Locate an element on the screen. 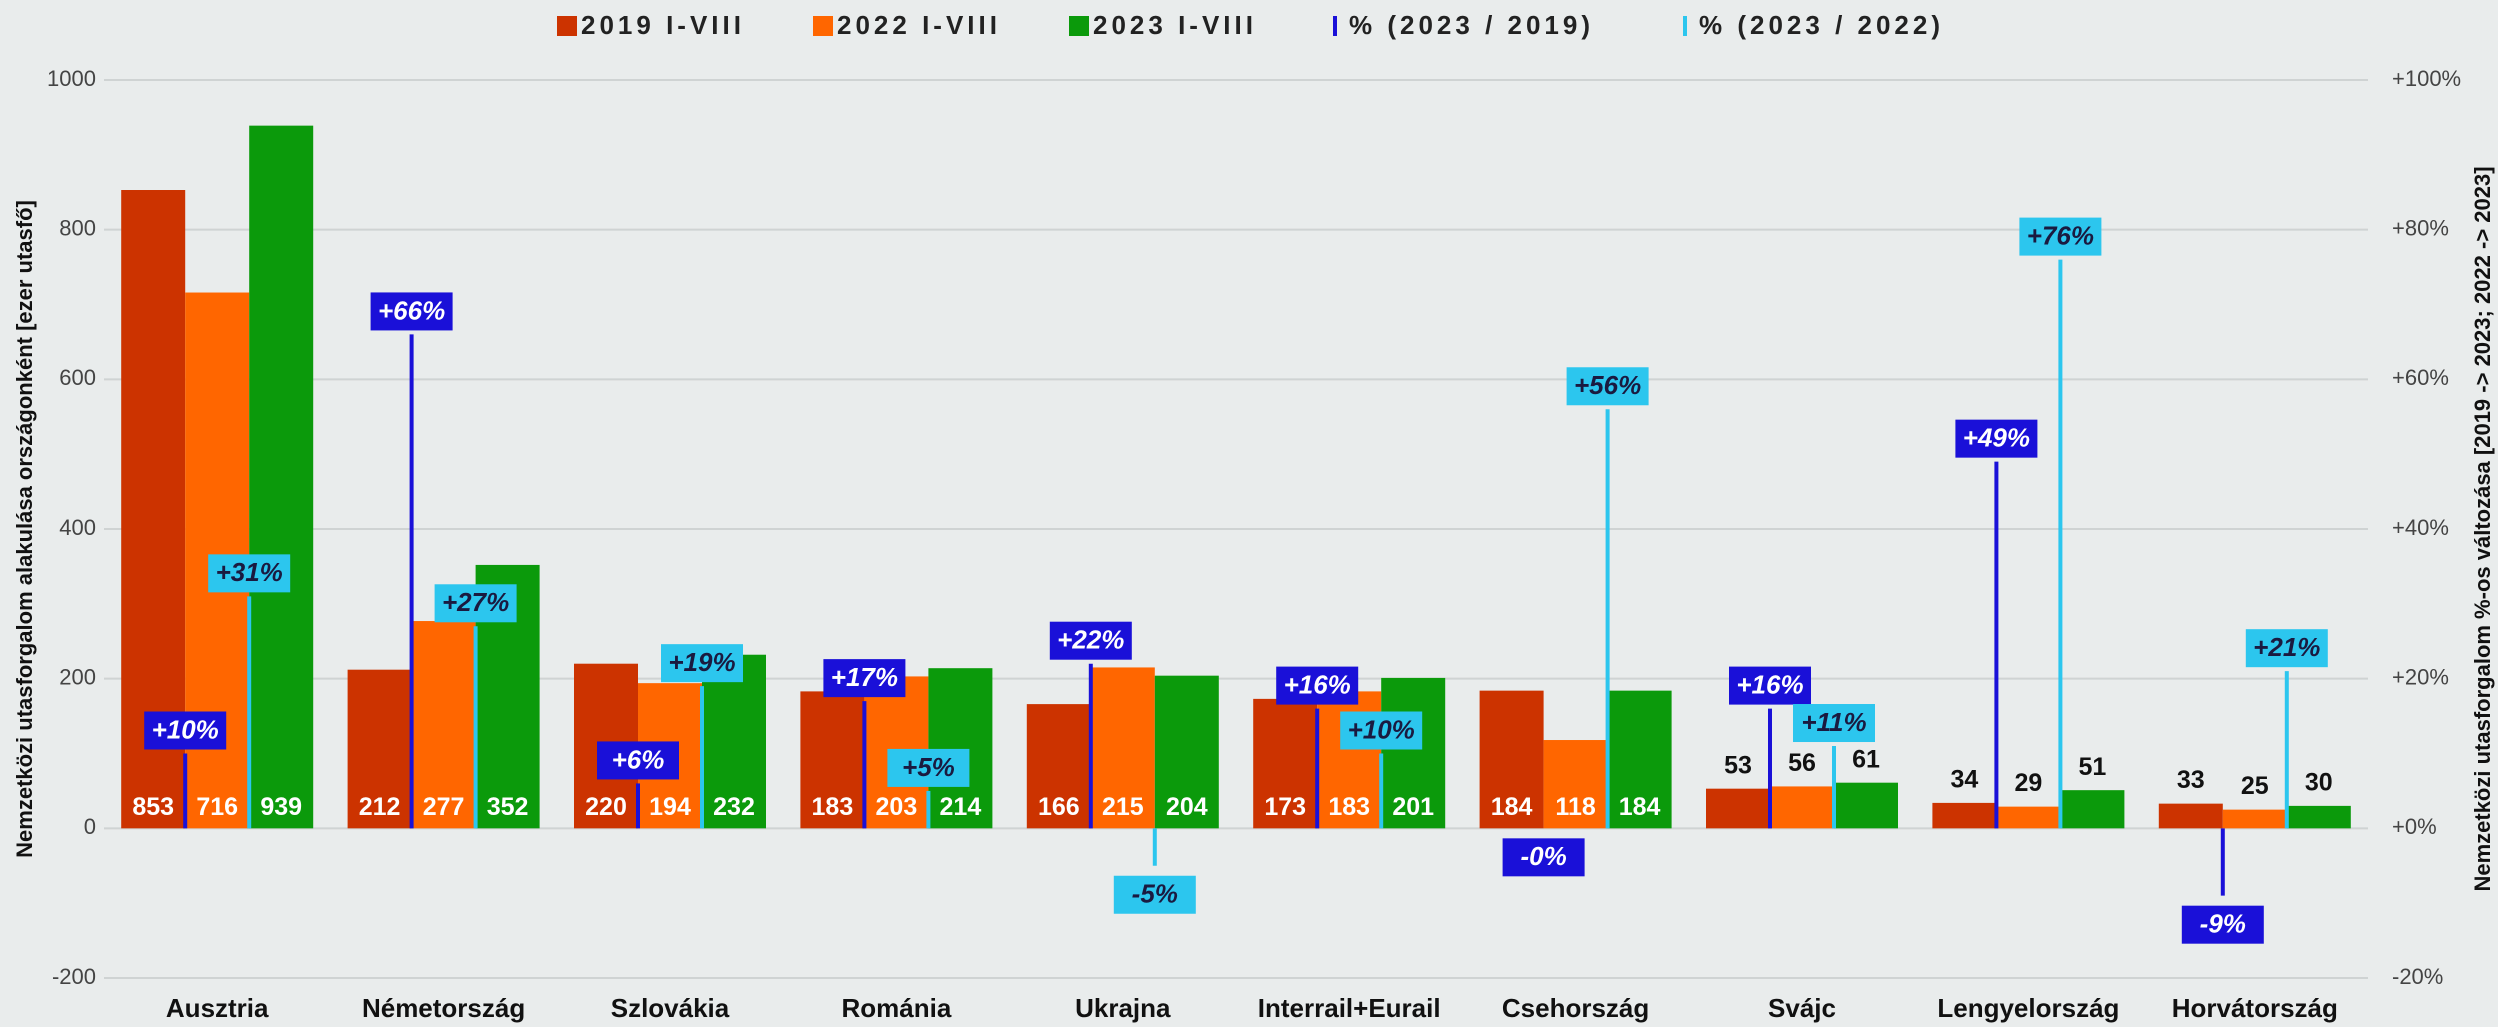 The height and width of the screenshot is (1027, 2498). change-label: +56% is located at coordinates (1607, 385).